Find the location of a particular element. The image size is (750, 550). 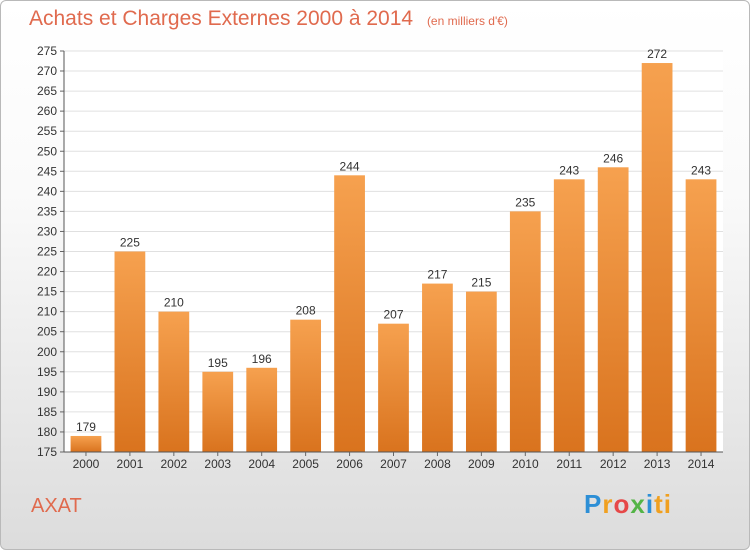

y-tick-label: 240 is located at coordinates (47, 191).